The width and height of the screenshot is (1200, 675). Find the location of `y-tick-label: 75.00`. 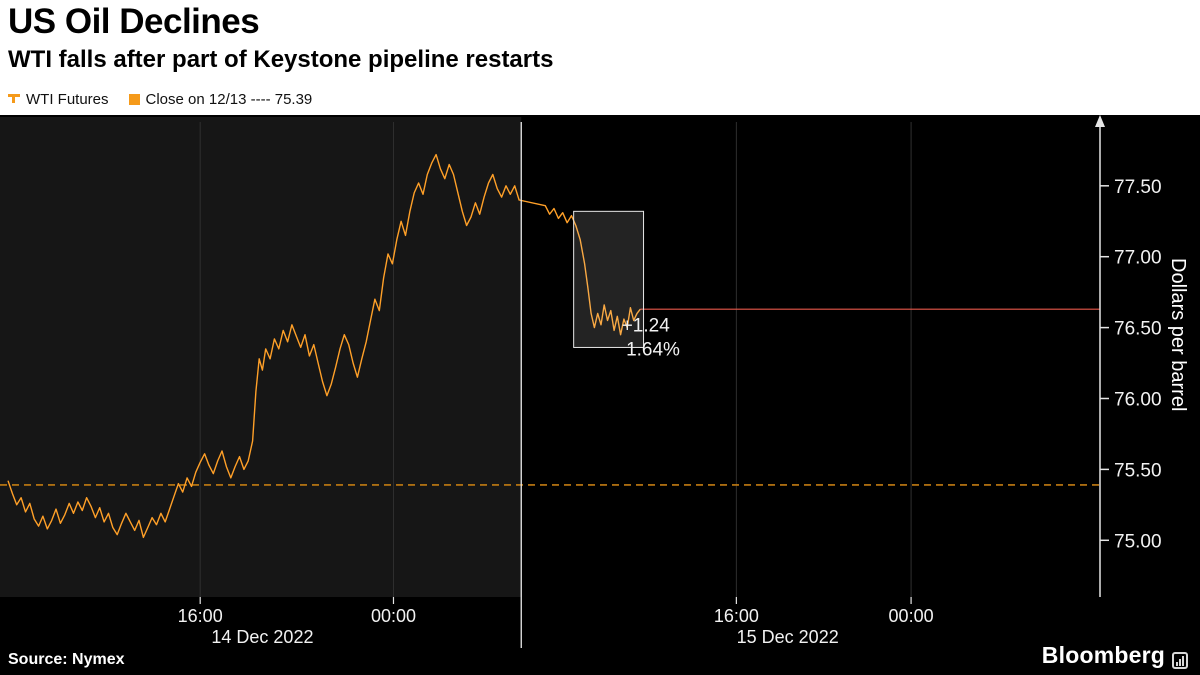

y-tick-label: 75.00 is located at coordinates (1138, 541).